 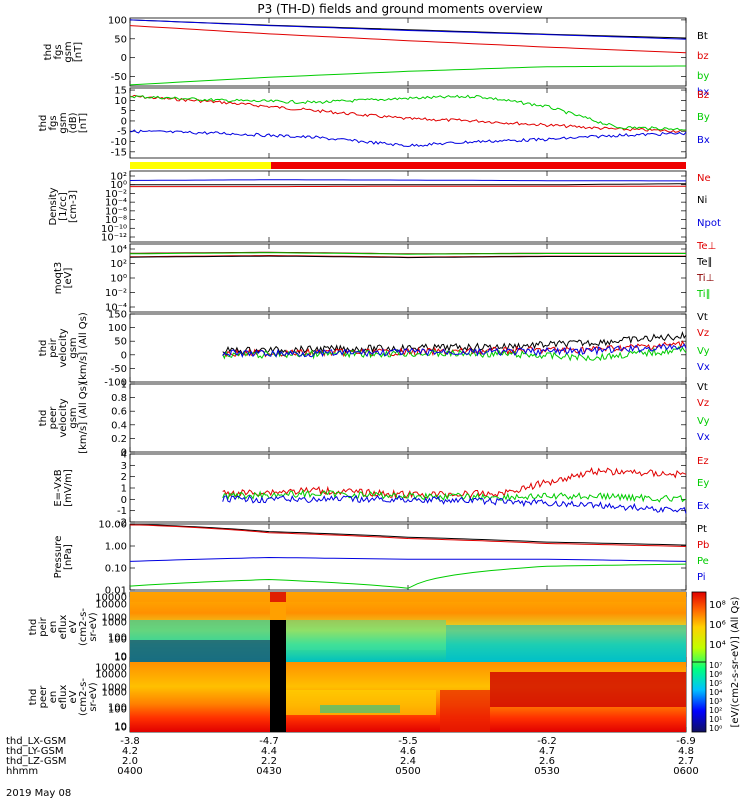 What do you see at coordinates (715, 674) in the screenshot?
I see `colorbar-tick: 10⁶` at bounding box center [715, 674].